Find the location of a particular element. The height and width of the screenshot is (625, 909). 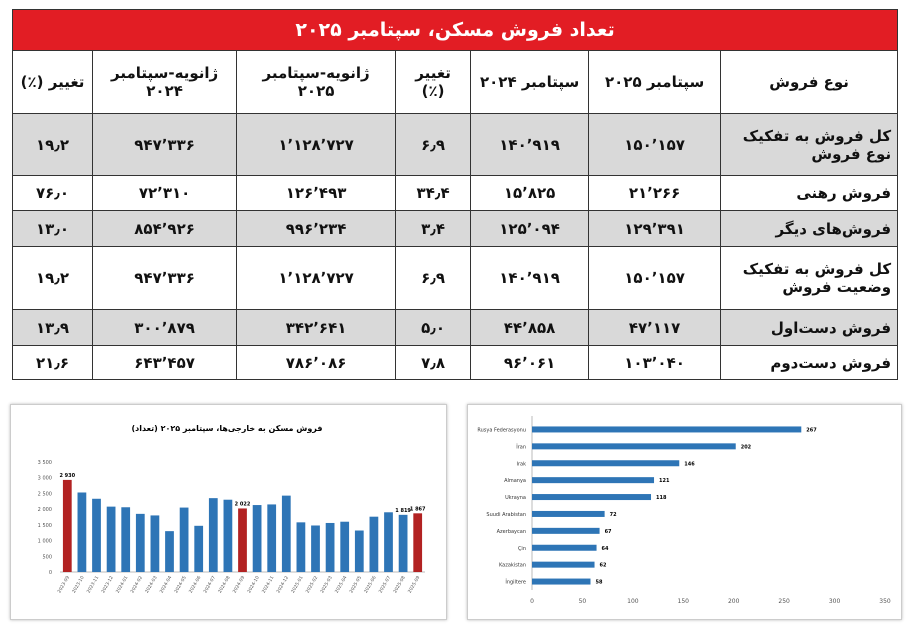

cell: ۳٫۴ is located at coordinates (433, 228).